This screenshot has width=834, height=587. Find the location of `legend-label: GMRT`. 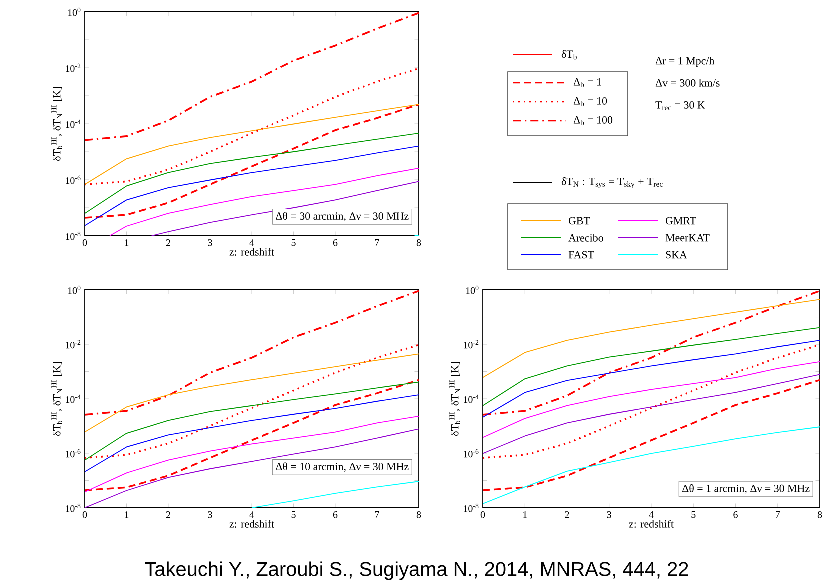

legend-label: GMRT is located at coordinates (681, 221).